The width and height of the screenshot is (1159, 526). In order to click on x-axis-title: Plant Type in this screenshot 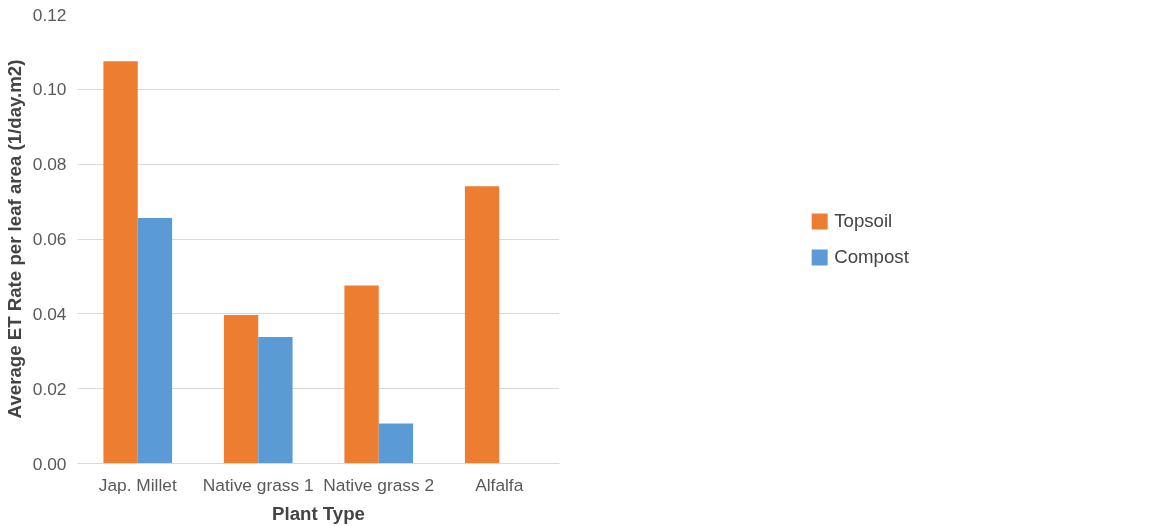, I will do `click(318, 513)`.